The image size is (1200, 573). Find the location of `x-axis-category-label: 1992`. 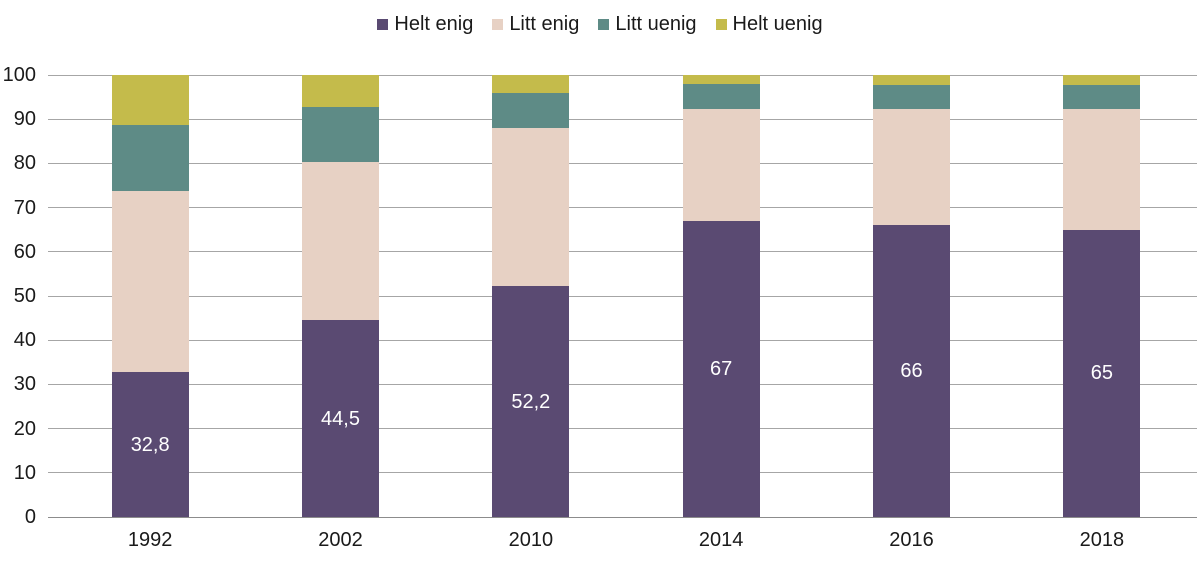

x-axis-category-label: 1992 is located at coordinates (150, 540).